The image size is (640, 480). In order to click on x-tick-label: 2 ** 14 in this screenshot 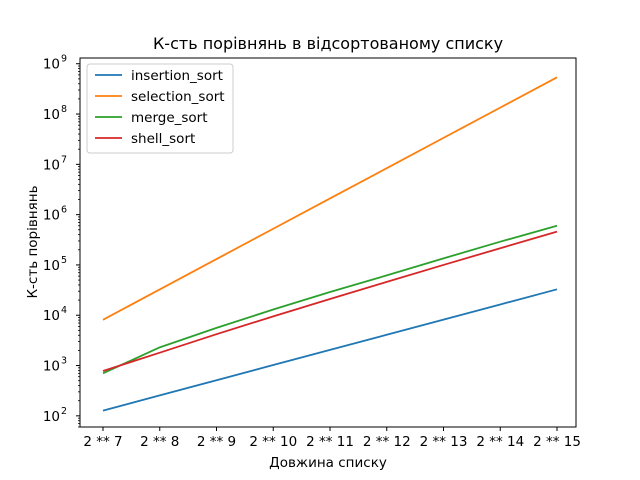, I will do `click(500, 442)`.